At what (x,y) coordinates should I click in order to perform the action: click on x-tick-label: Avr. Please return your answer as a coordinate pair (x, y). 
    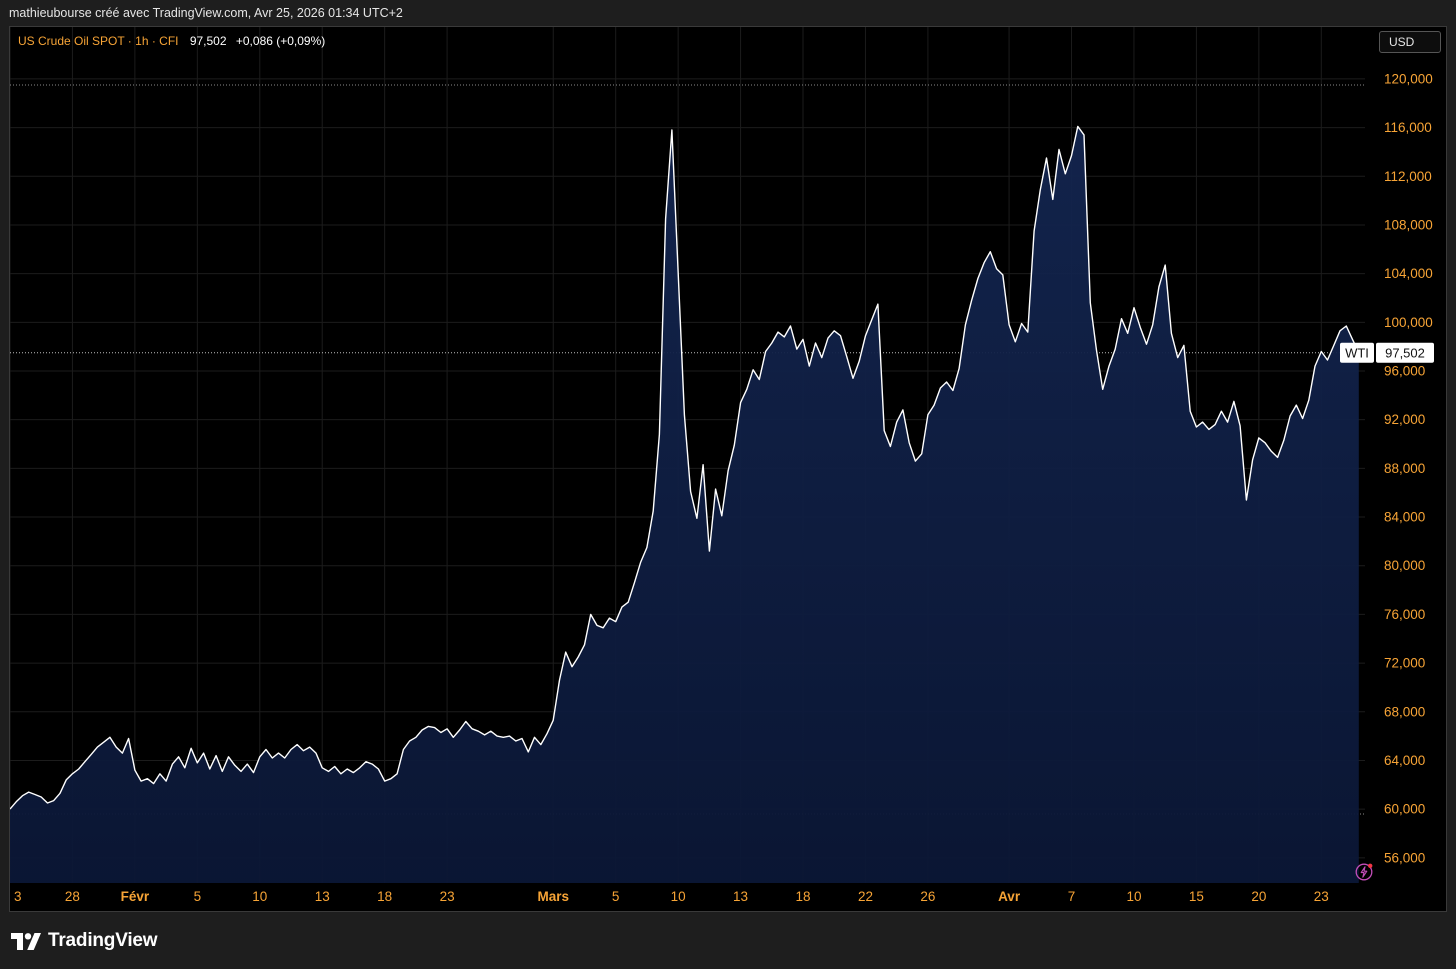
    Looking at the image, I should click on (1009, 896).